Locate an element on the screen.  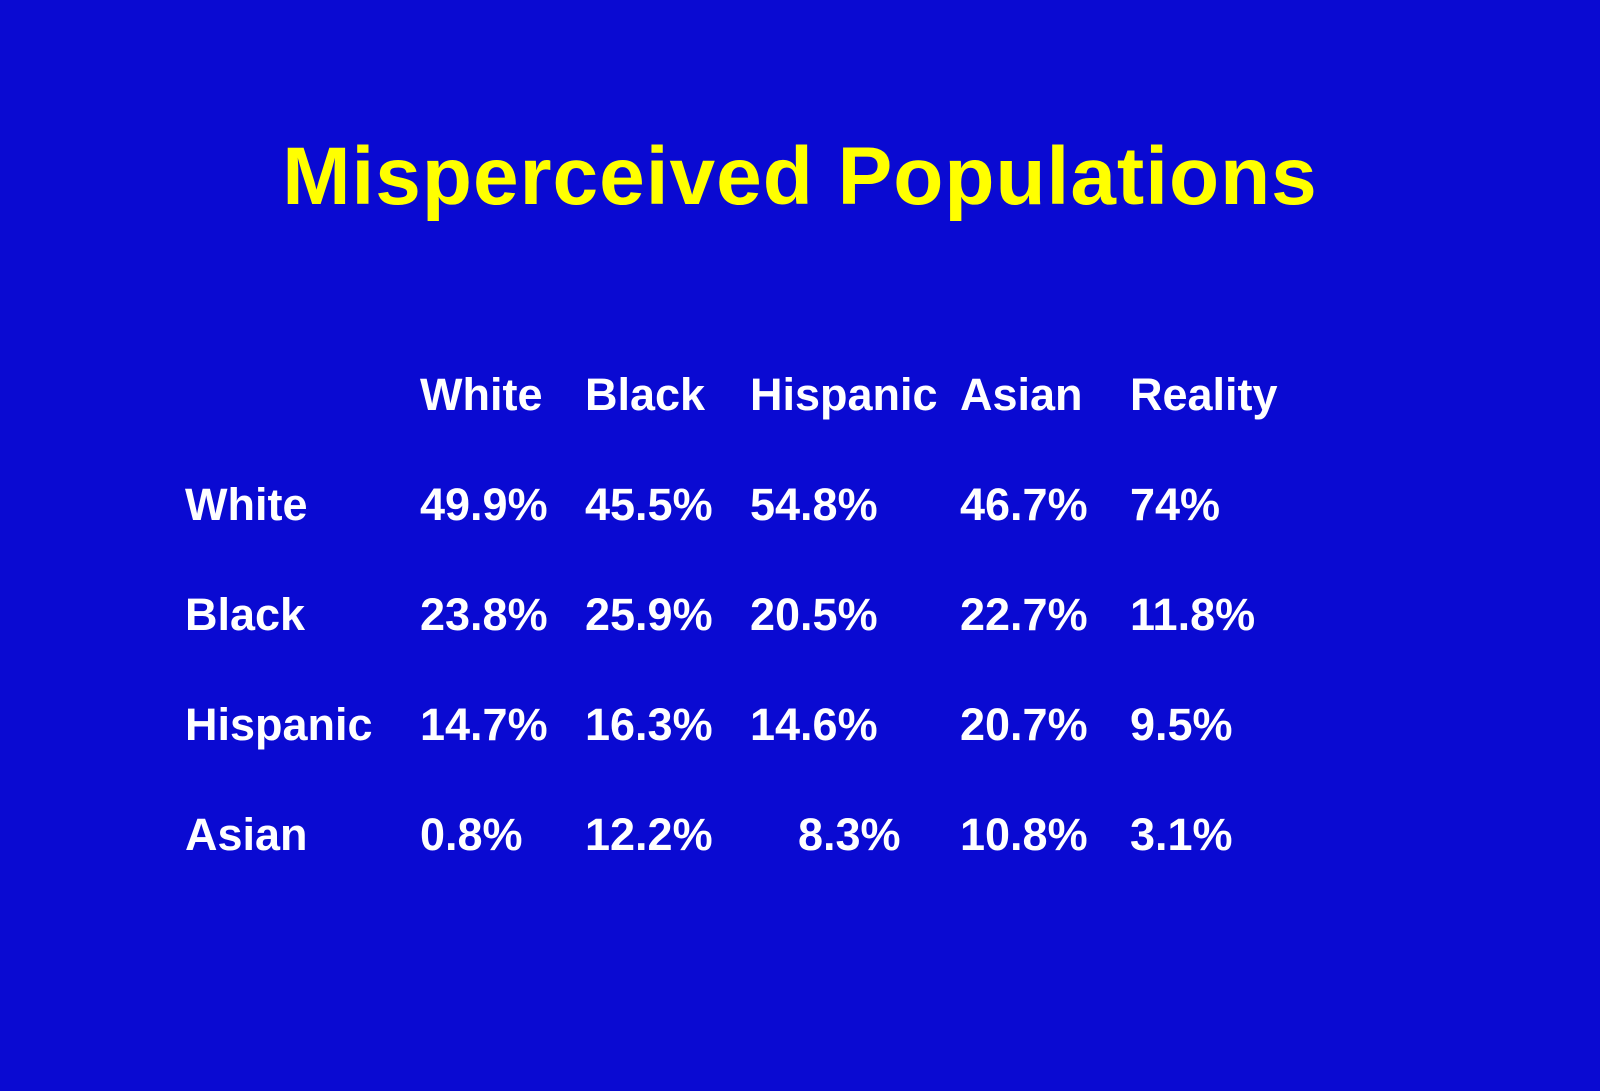
table-cell: 10.8% is located at coordinates (1024, 834).